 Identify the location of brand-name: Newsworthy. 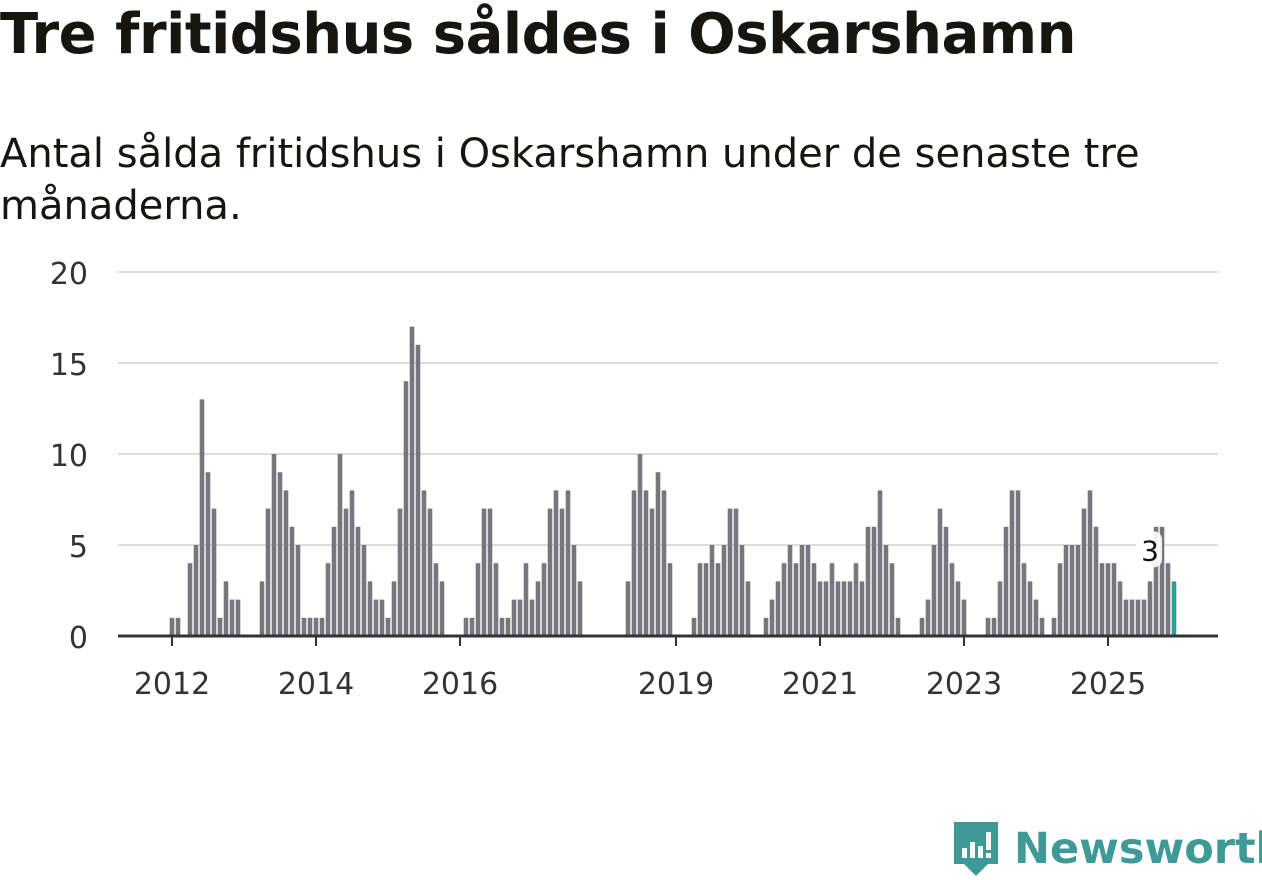
(1138, 849).